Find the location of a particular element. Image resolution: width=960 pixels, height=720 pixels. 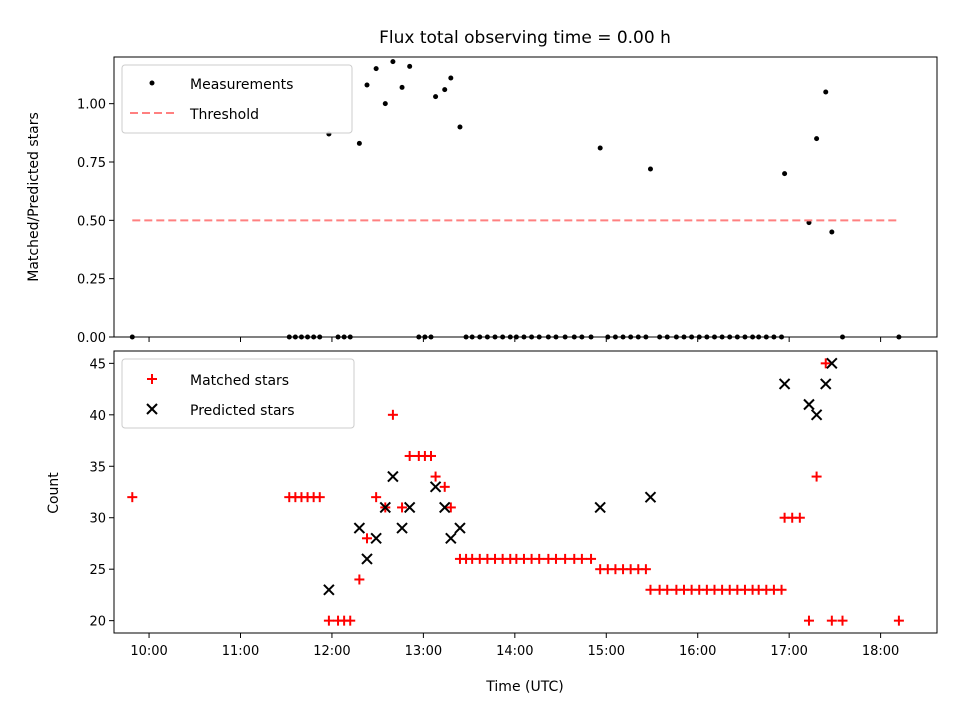

legend-threshold-label: Threshold is located at coordinates (224, 115).